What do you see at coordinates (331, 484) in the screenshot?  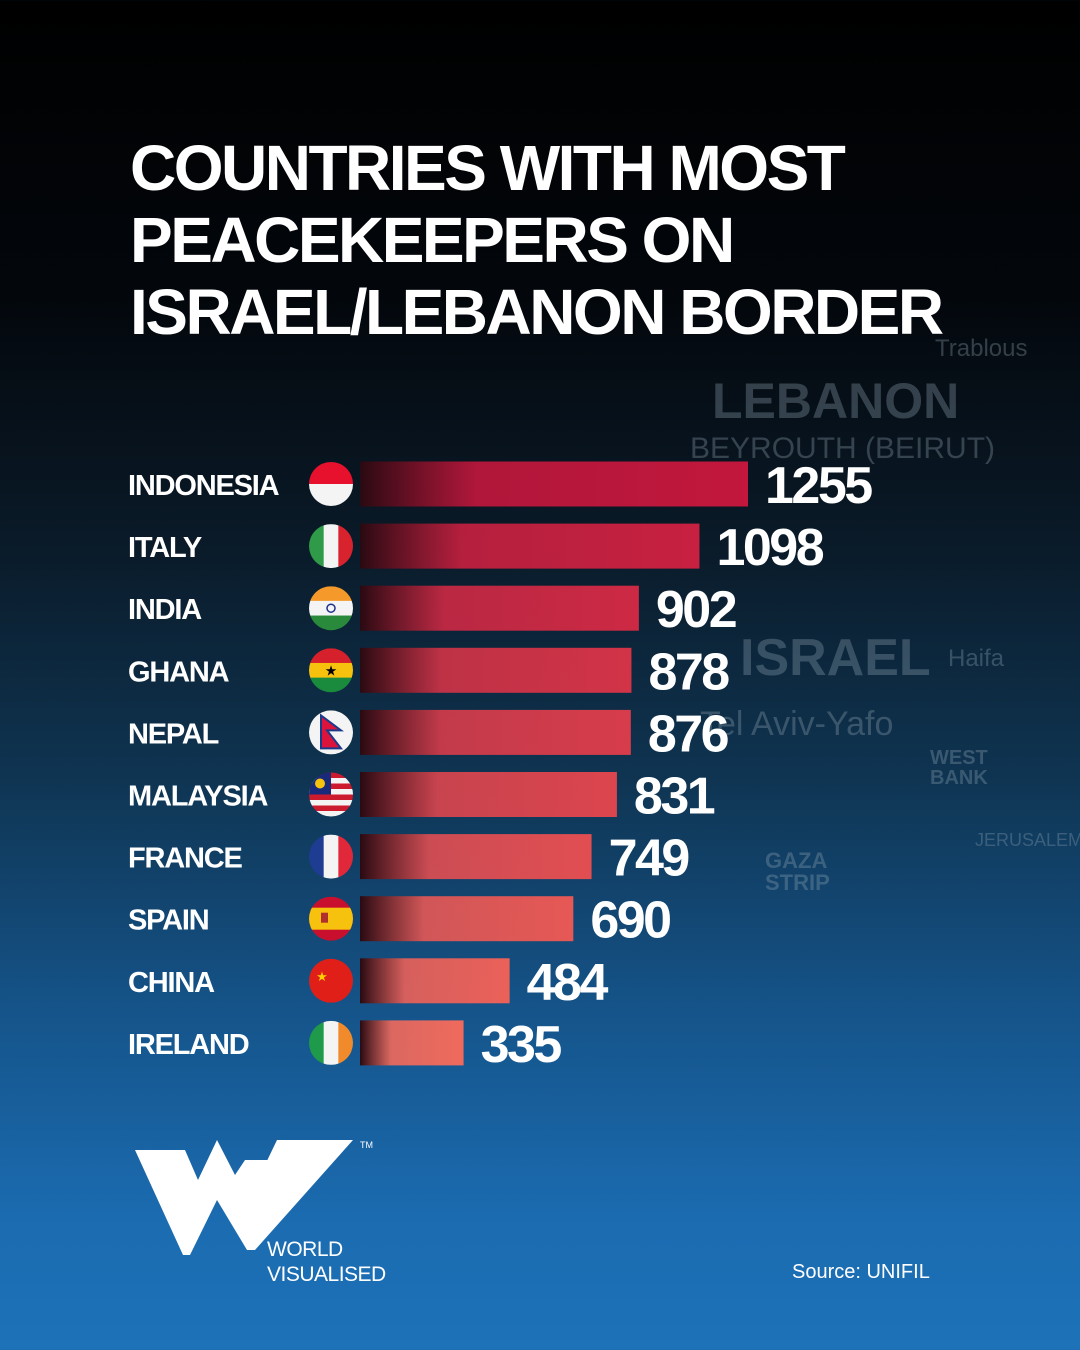 I see `indonesia-flag-icon` at bounding box center [331, 484].